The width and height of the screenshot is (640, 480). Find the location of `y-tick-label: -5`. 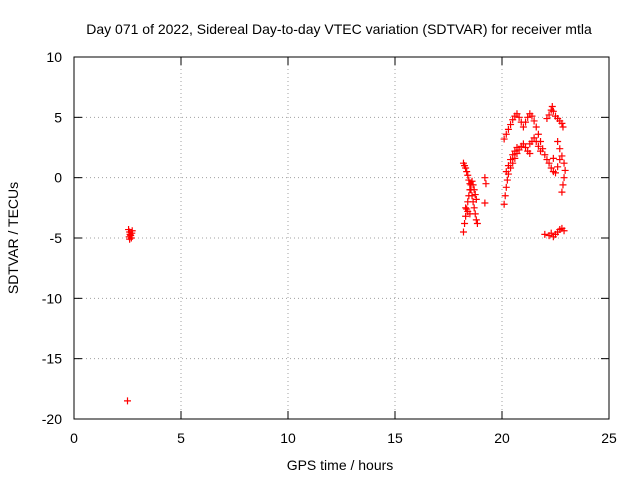

y-tick-label: -5 is located at coordinates (56, 238).